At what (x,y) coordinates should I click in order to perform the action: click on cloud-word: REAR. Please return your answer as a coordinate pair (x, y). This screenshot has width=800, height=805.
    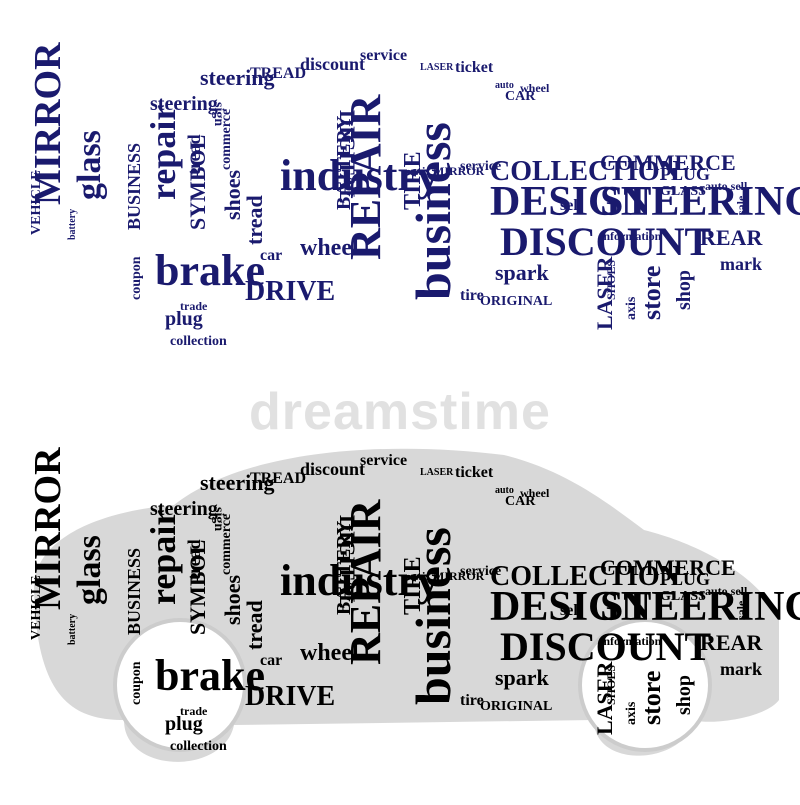
    Looking at the image, I should click on (731, 642).